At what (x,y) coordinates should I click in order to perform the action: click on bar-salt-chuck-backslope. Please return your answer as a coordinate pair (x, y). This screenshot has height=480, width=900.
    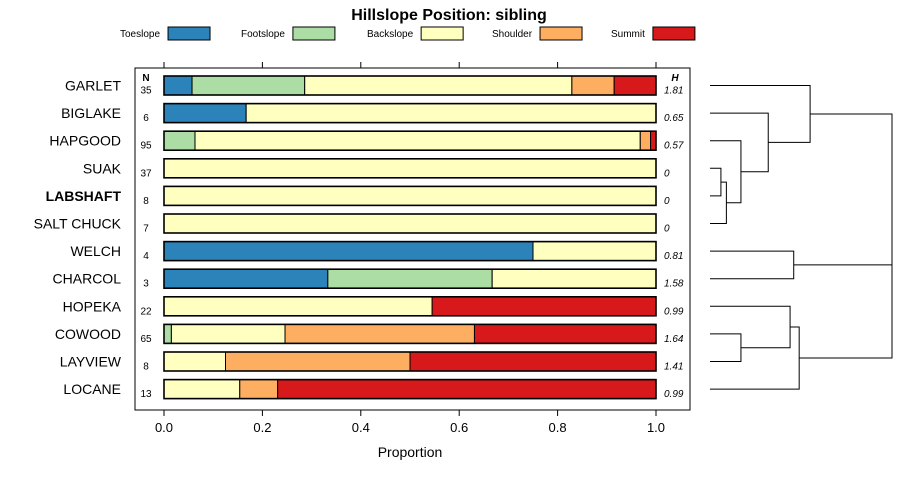
    Looking at the image, I should click on (410, 223).